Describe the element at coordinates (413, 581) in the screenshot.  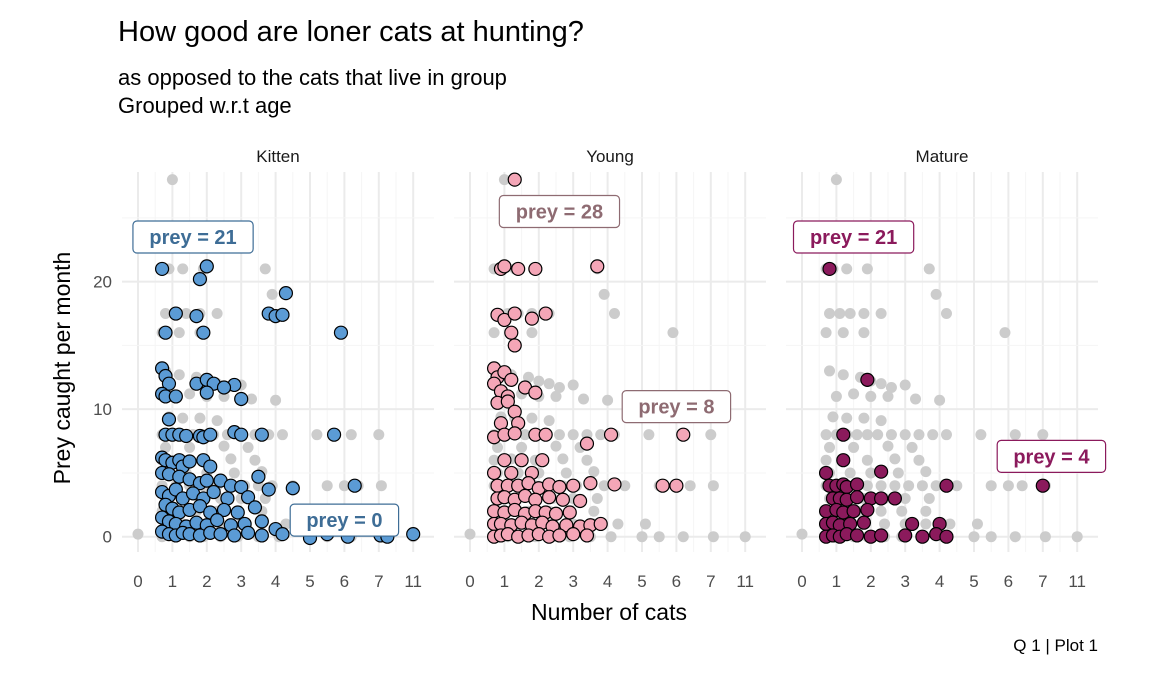
I see `x-tick-label: 11` at that location.